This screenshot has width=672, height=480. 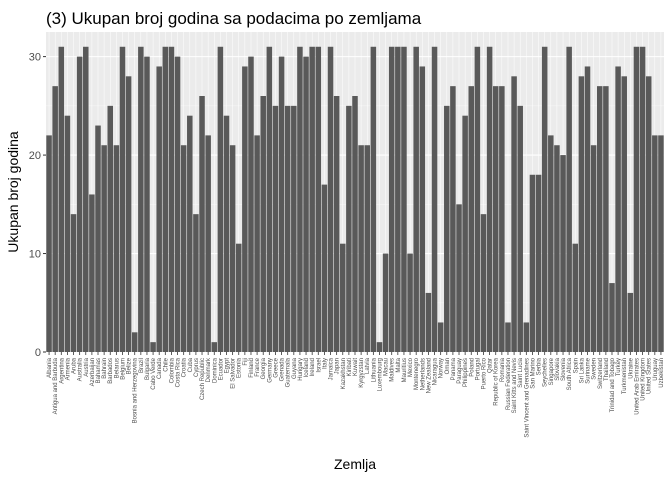 What do you see at coordinates (558, 368) in the screenshot?
I see `x-tick-label: Slovakia` at bounding box center [558, 368].